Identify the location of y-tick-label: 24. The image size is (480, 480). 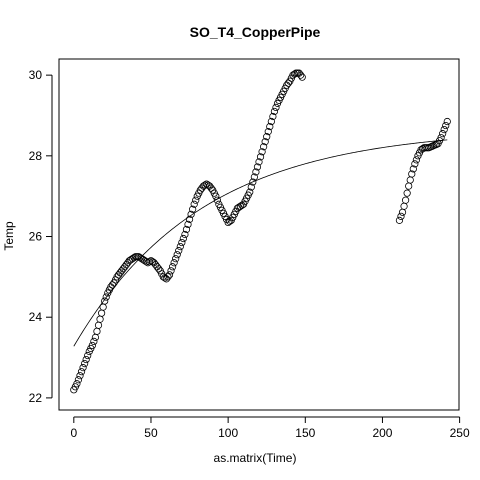
(36, 317).